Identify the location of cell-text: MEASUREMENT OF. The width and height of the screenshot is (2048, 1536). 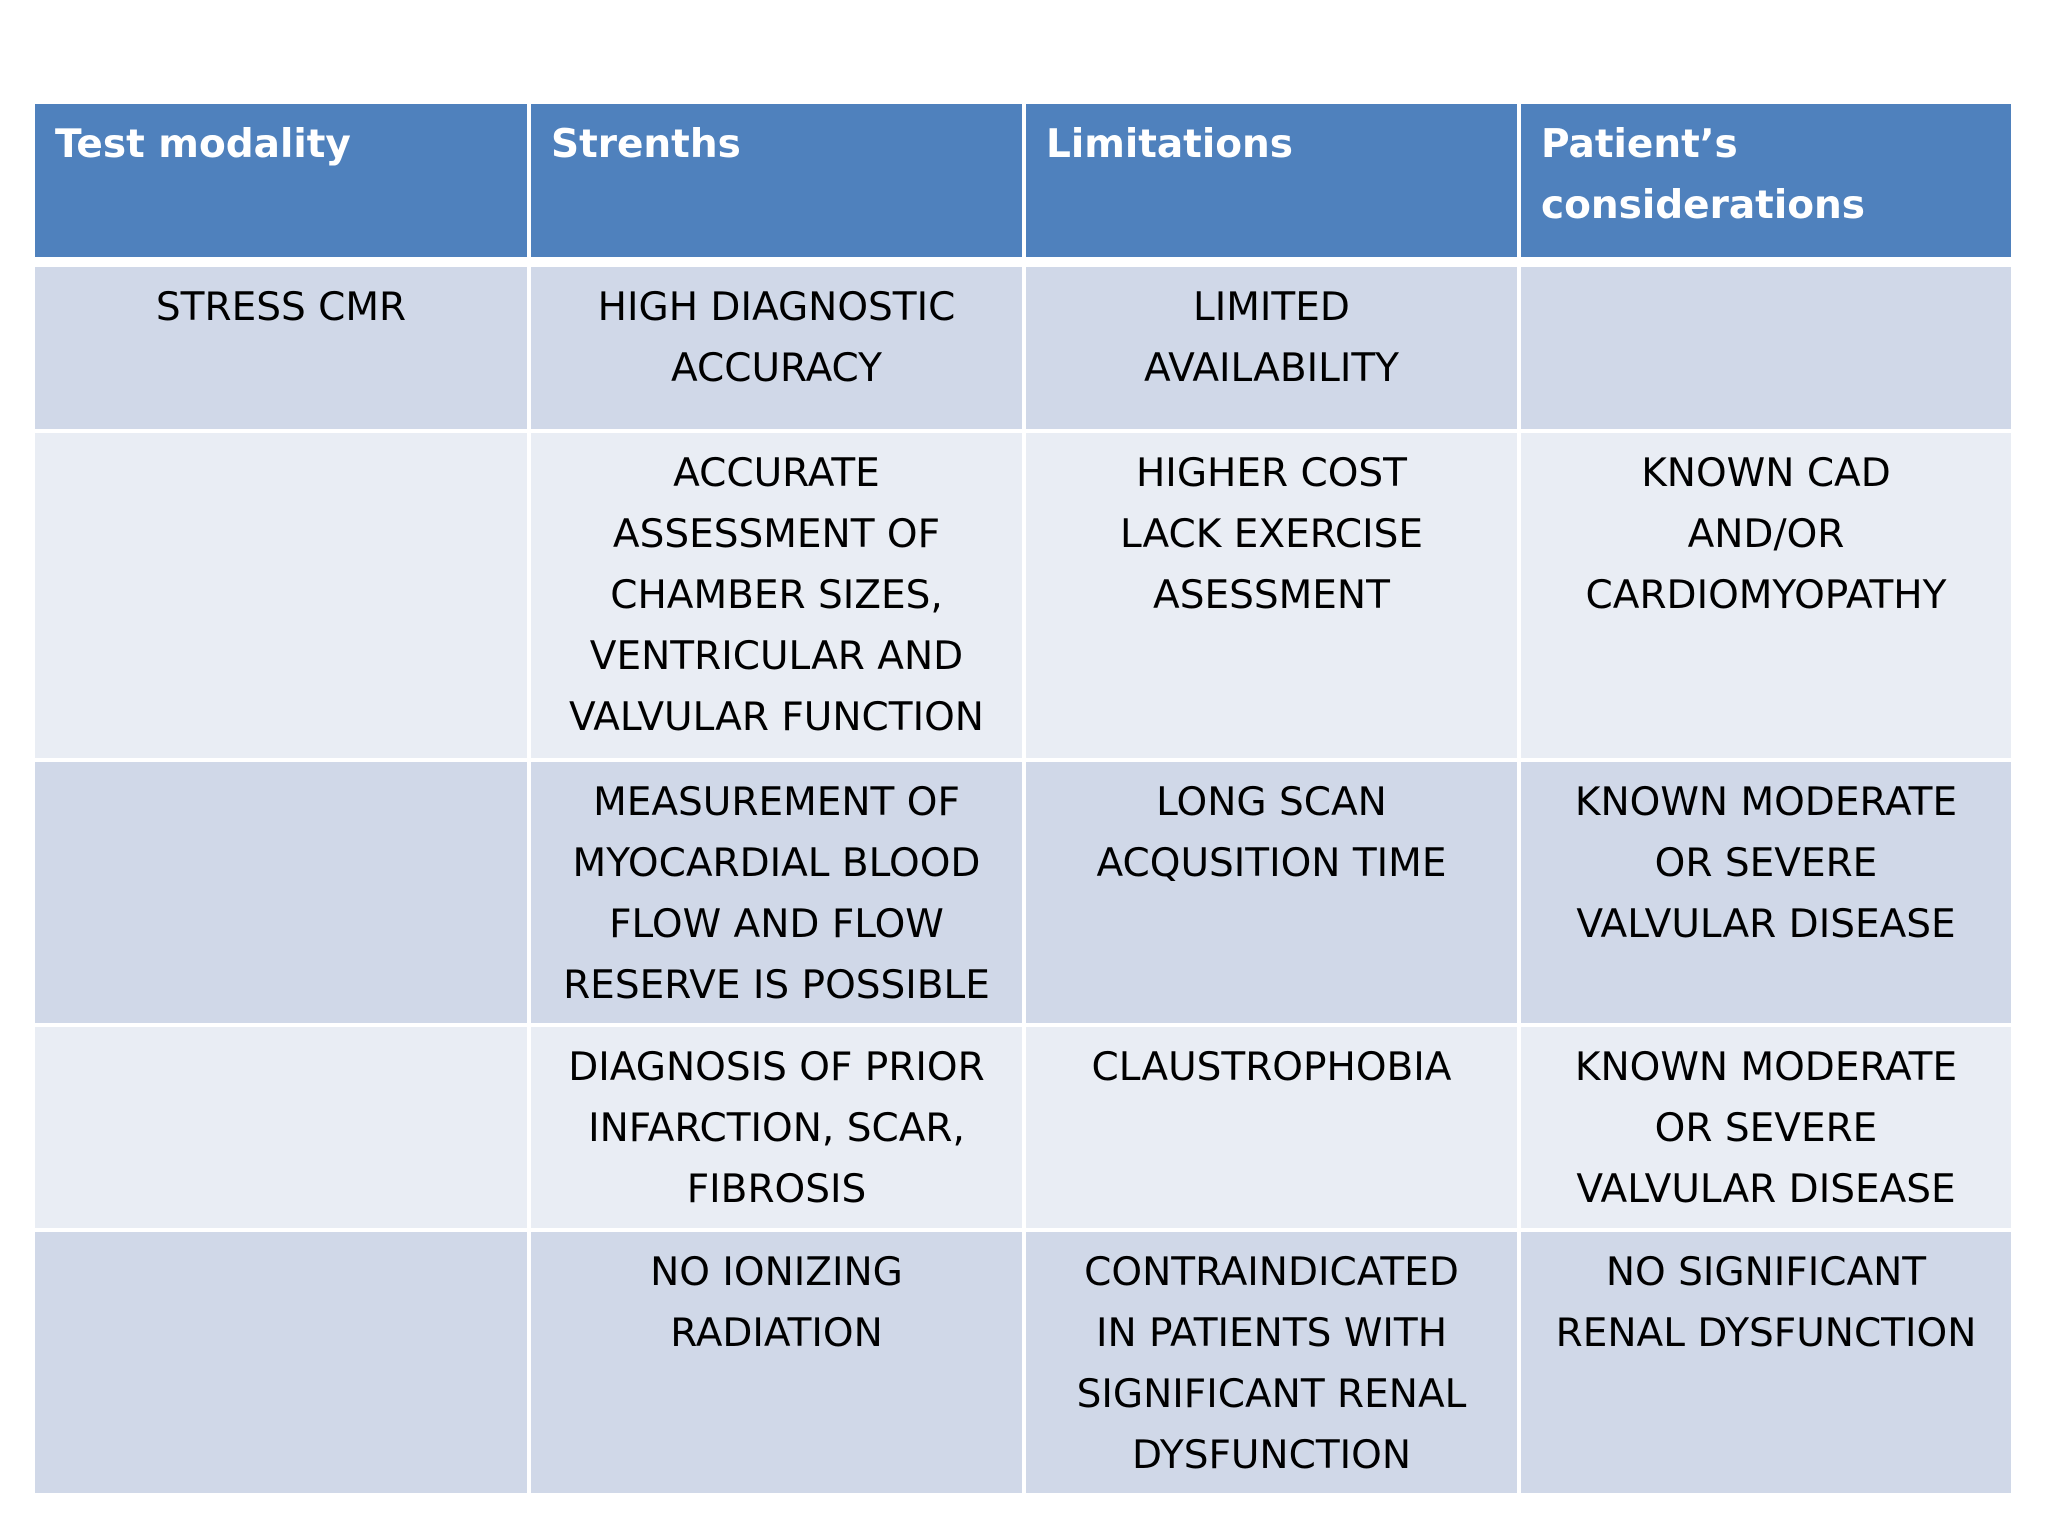
(776, 802).